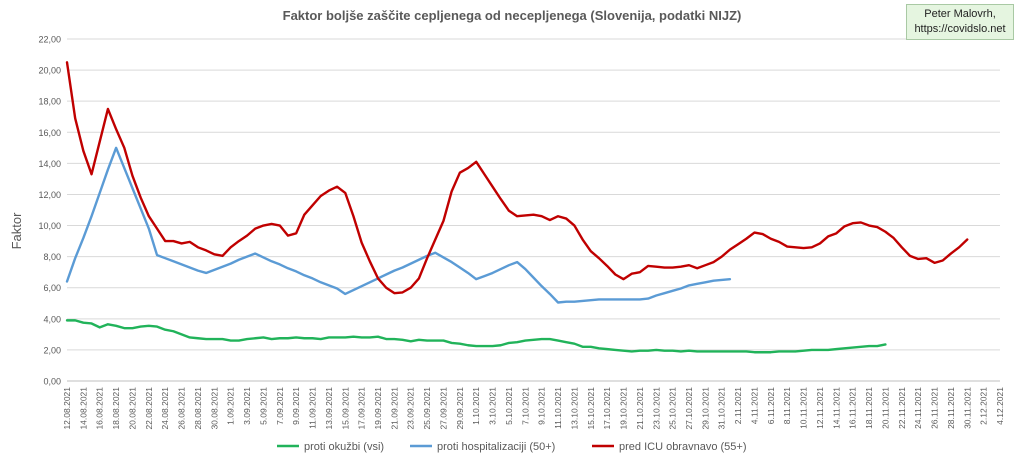 This screenshot has width=1024, height=467. I want to click on x-tick-label: 21.10.2021, so click(640, 408).